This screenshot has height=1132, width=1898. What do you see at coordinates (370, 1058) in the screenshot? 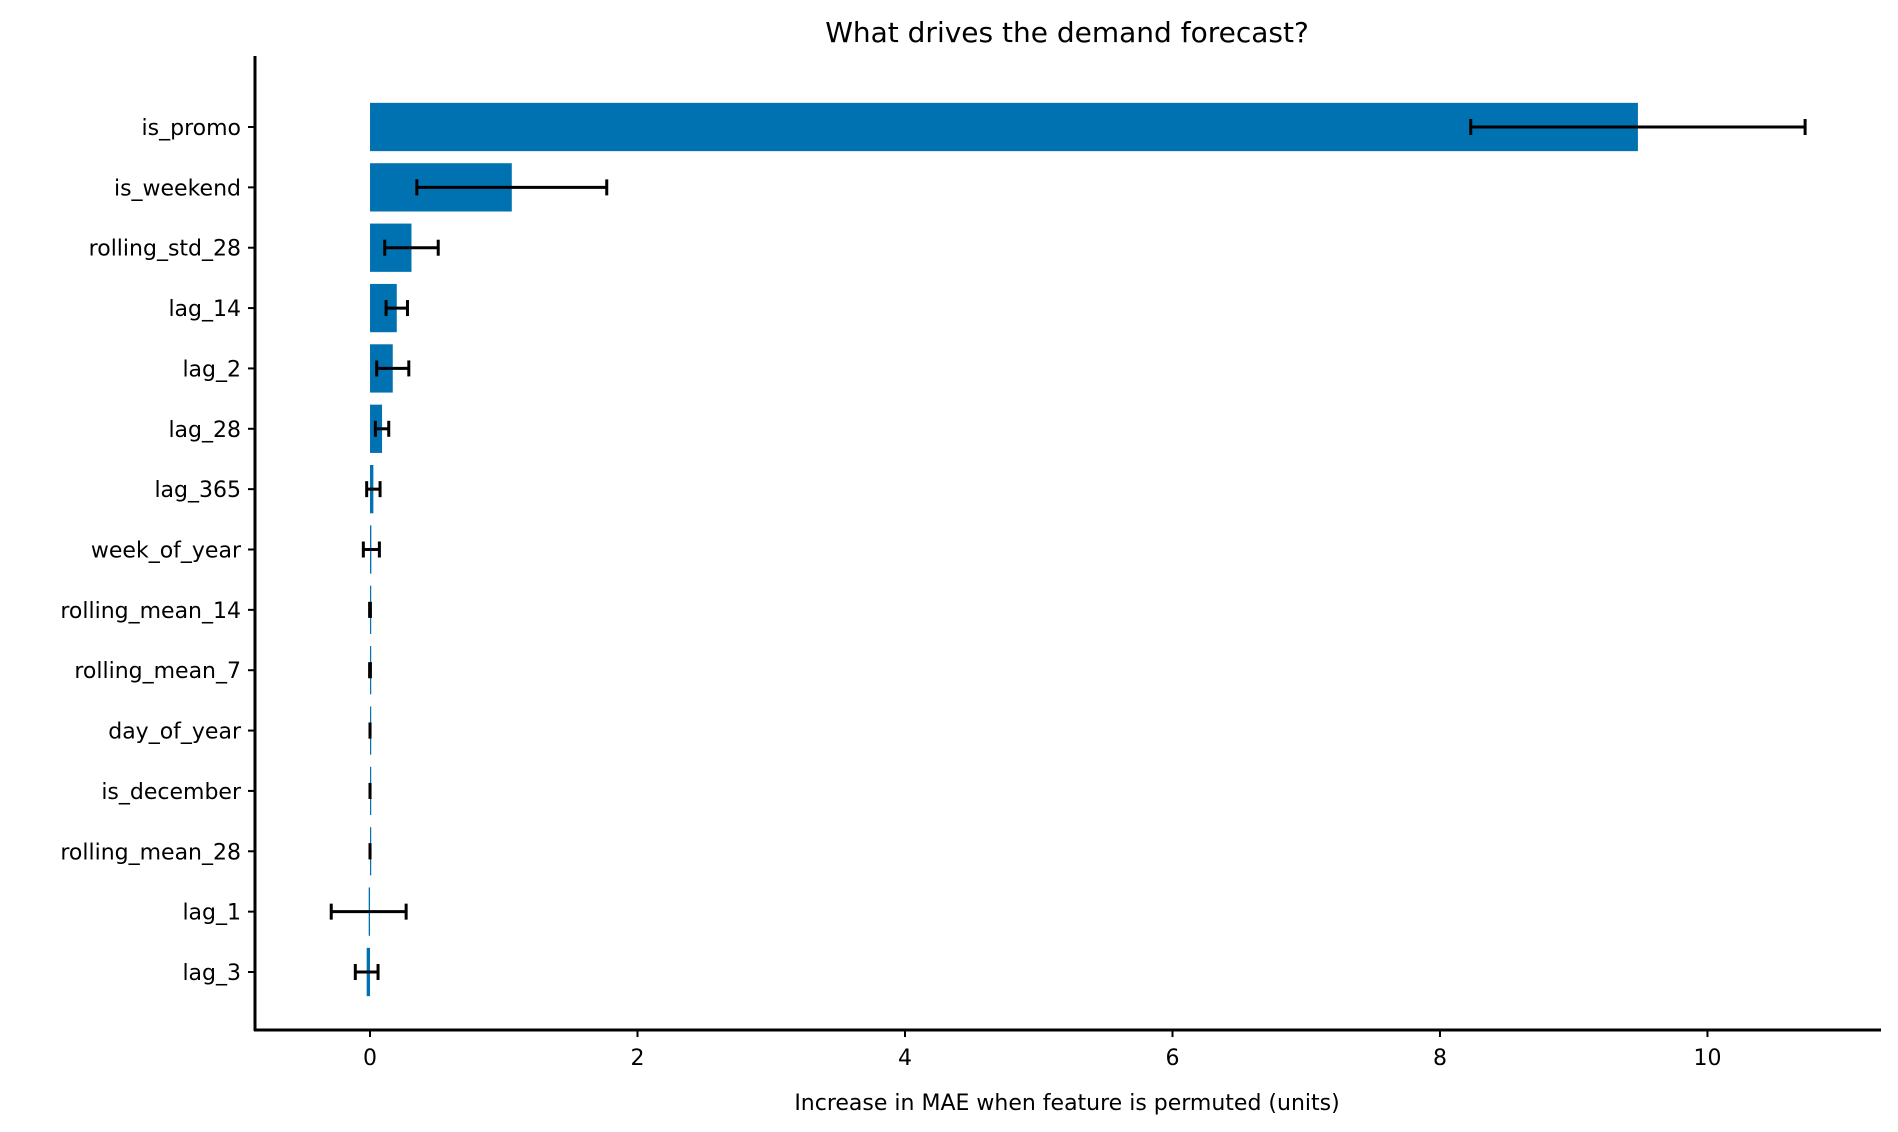
I see `x-tick-label: 0` at bounding box center [370, 1058].